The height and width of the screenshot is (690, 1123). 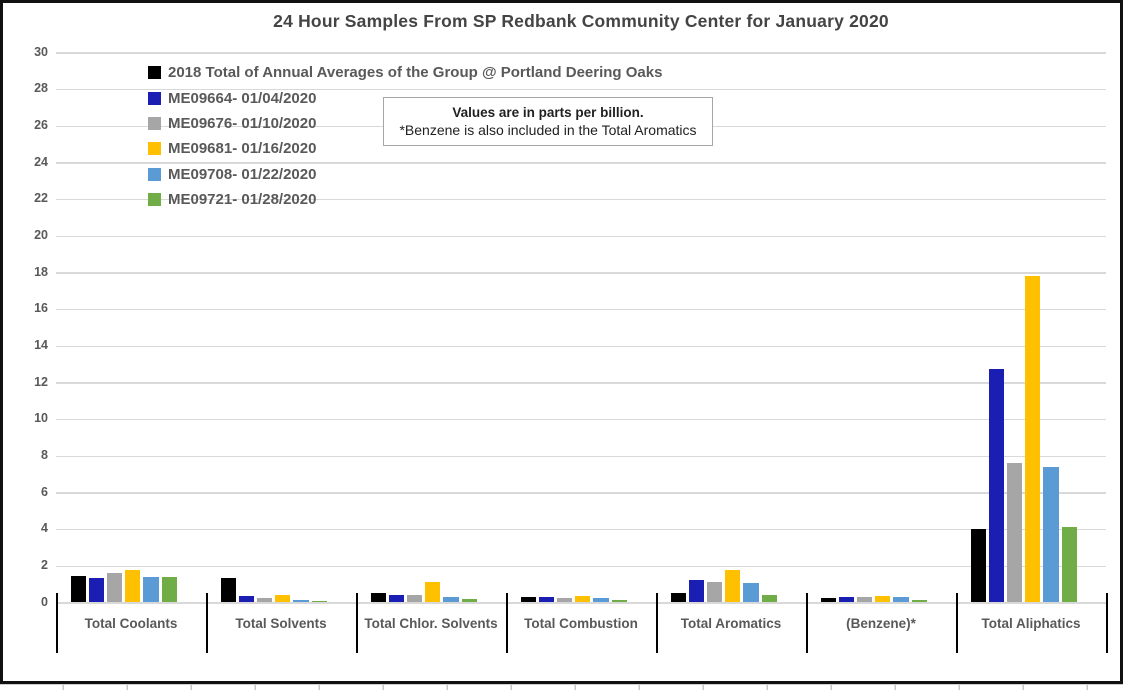 What do you see at coordinates (41, 271) in the screenshot?
I see `y-axis-tick-label: 18` at bounding box center [41, 271].